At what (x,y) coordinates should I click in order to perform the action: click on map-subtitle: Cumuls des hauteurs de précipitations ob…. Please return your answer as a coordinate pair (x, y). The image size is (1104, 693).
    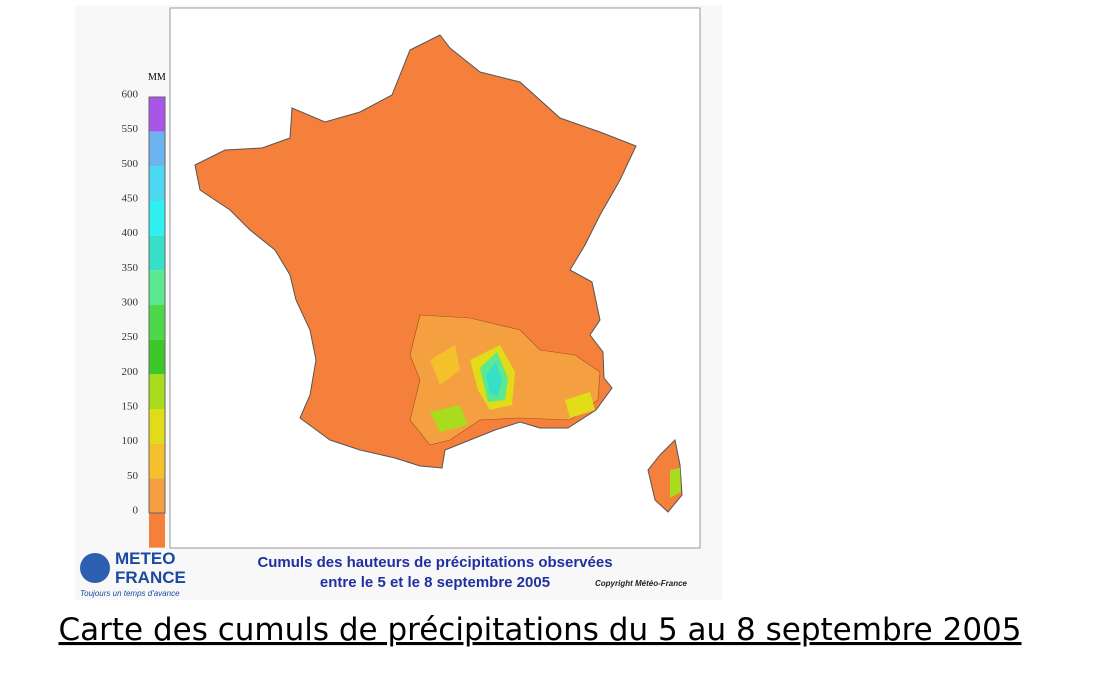
    Looking at the image, I should click on (434, 562).